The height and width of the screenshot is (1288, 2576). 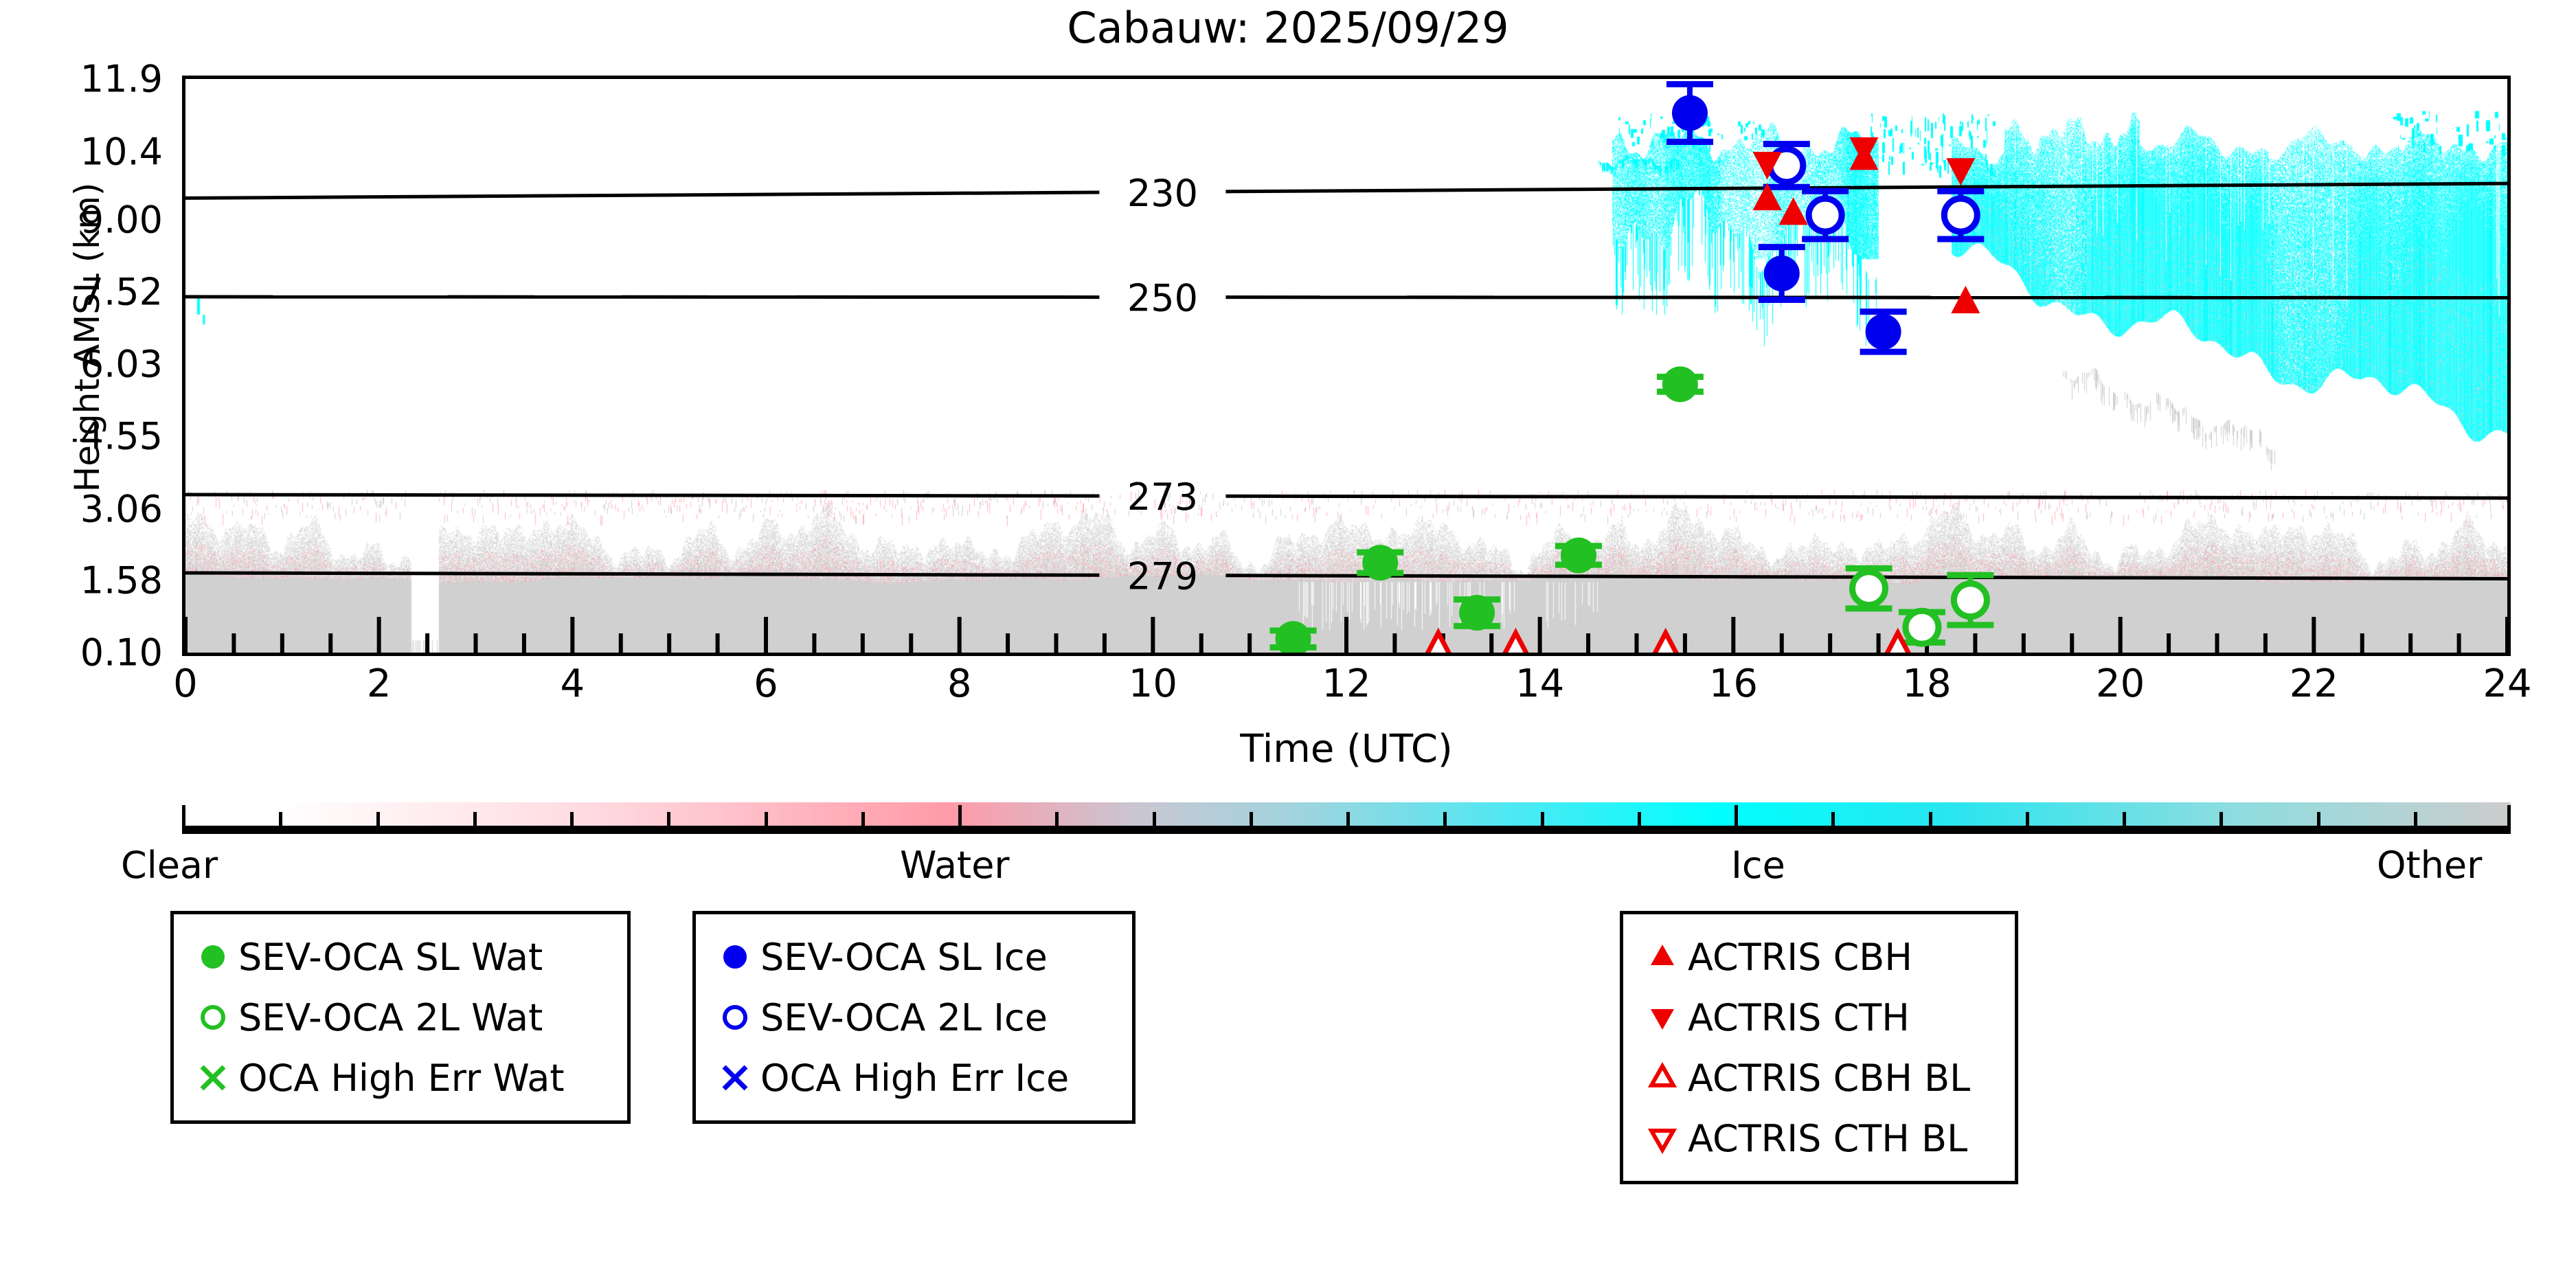 I want to click on legend-item: ACTRIS CTH BL, so click(x=1817, y=1138).